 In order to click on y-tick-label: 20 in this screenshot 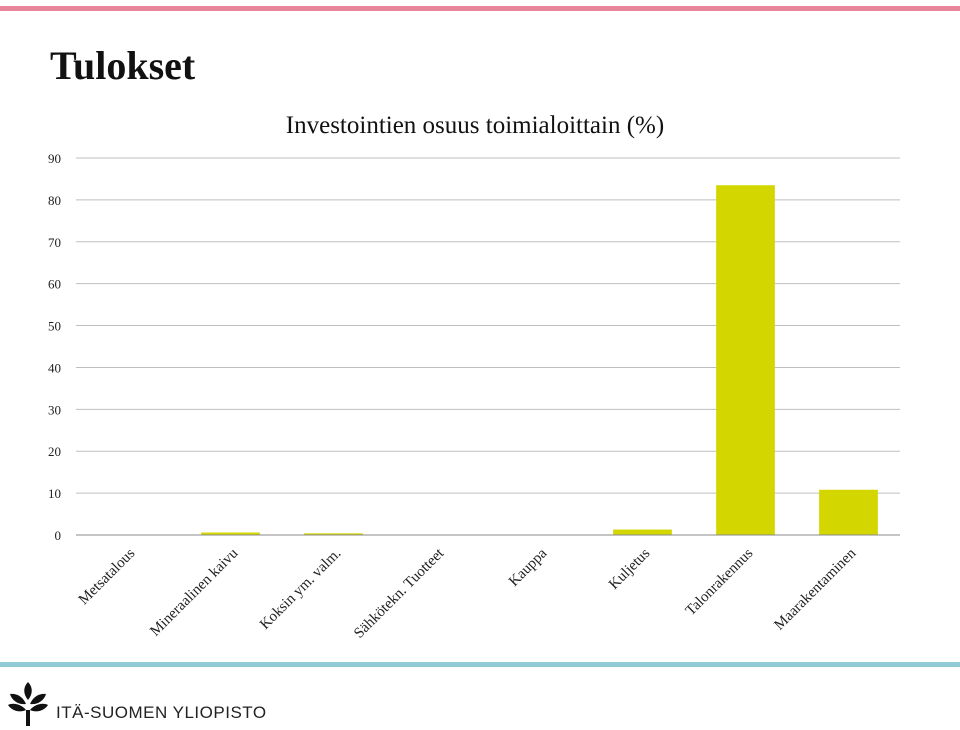, I will do `click(54, 451)`.